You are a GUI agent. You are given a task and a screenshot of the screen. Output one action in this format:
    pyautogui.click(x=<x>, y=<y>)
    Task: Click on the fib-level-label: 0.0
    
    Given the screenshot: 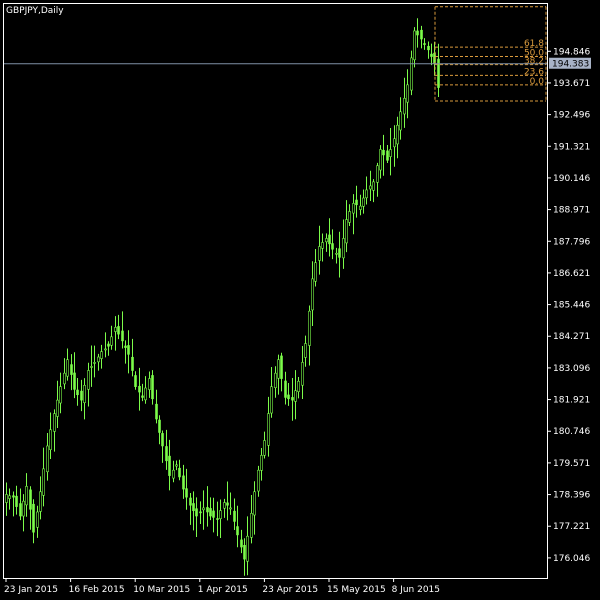 What is the action you would take?
    pyautogui.click(x=537, y=82)
    